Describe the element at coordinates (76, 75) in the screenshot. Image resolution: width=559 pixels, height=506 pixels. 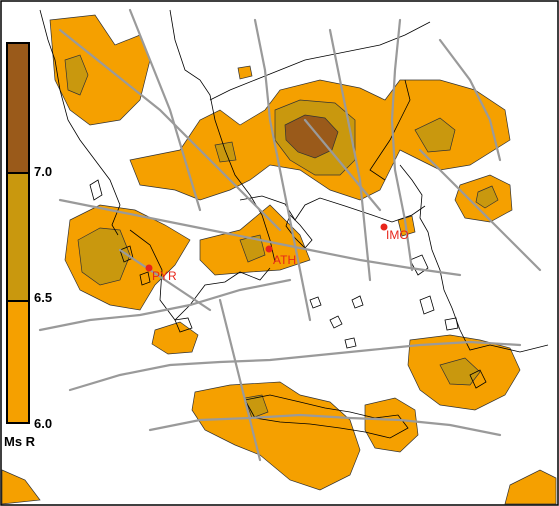
I see `zone-mid-northwest` at that location.